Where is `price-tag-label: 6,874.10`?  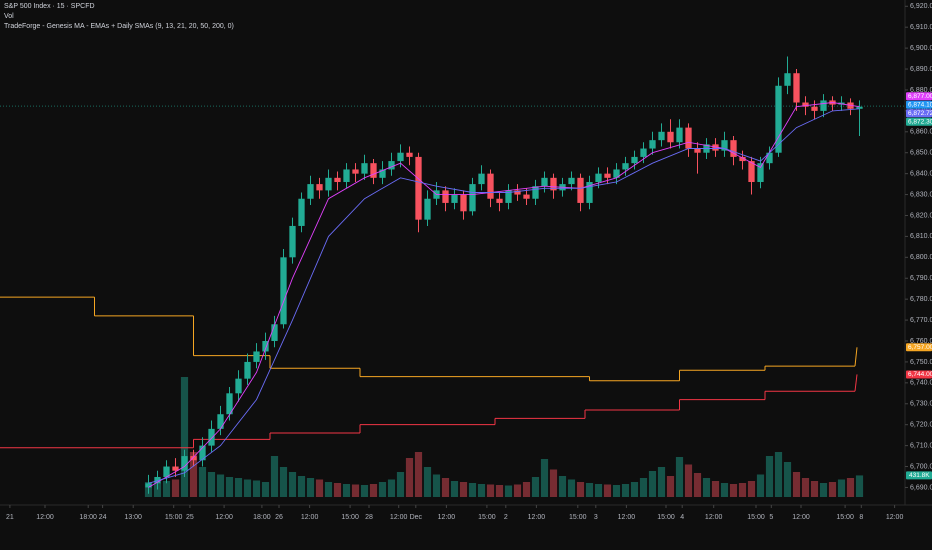 price-tag-label: 6,874.10 is located at coordinates (920, 104).